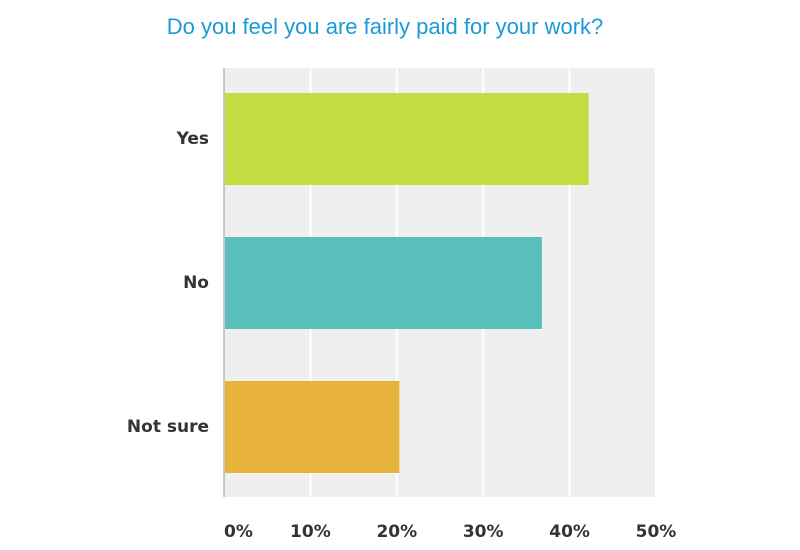 This screenshot has height=550, width=800. Describe the element at coordinates (192, 139) in the screenshot. I see `category-label: Yes` at that location.